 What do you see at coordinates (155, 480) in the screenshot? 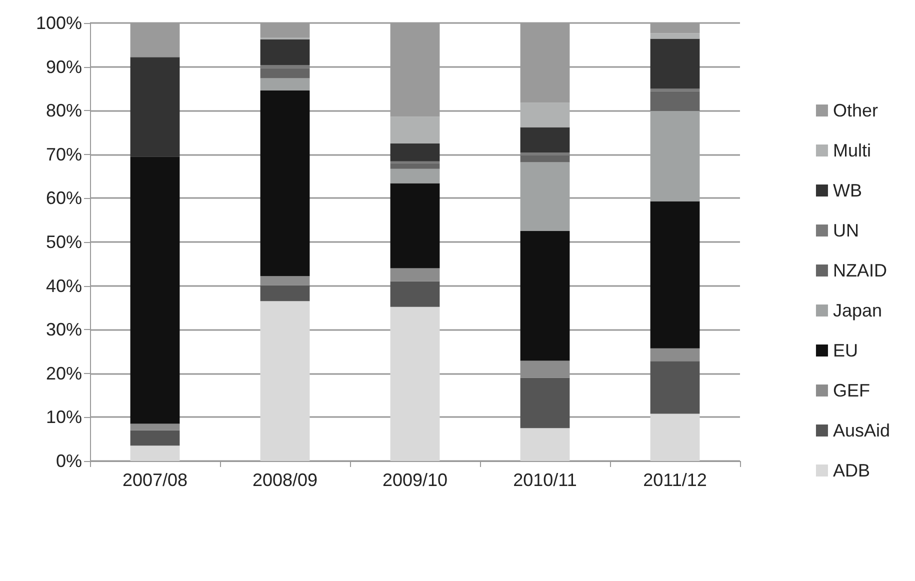
I see `x-tick-label: 2007/08` at bounding box center [155, 480].